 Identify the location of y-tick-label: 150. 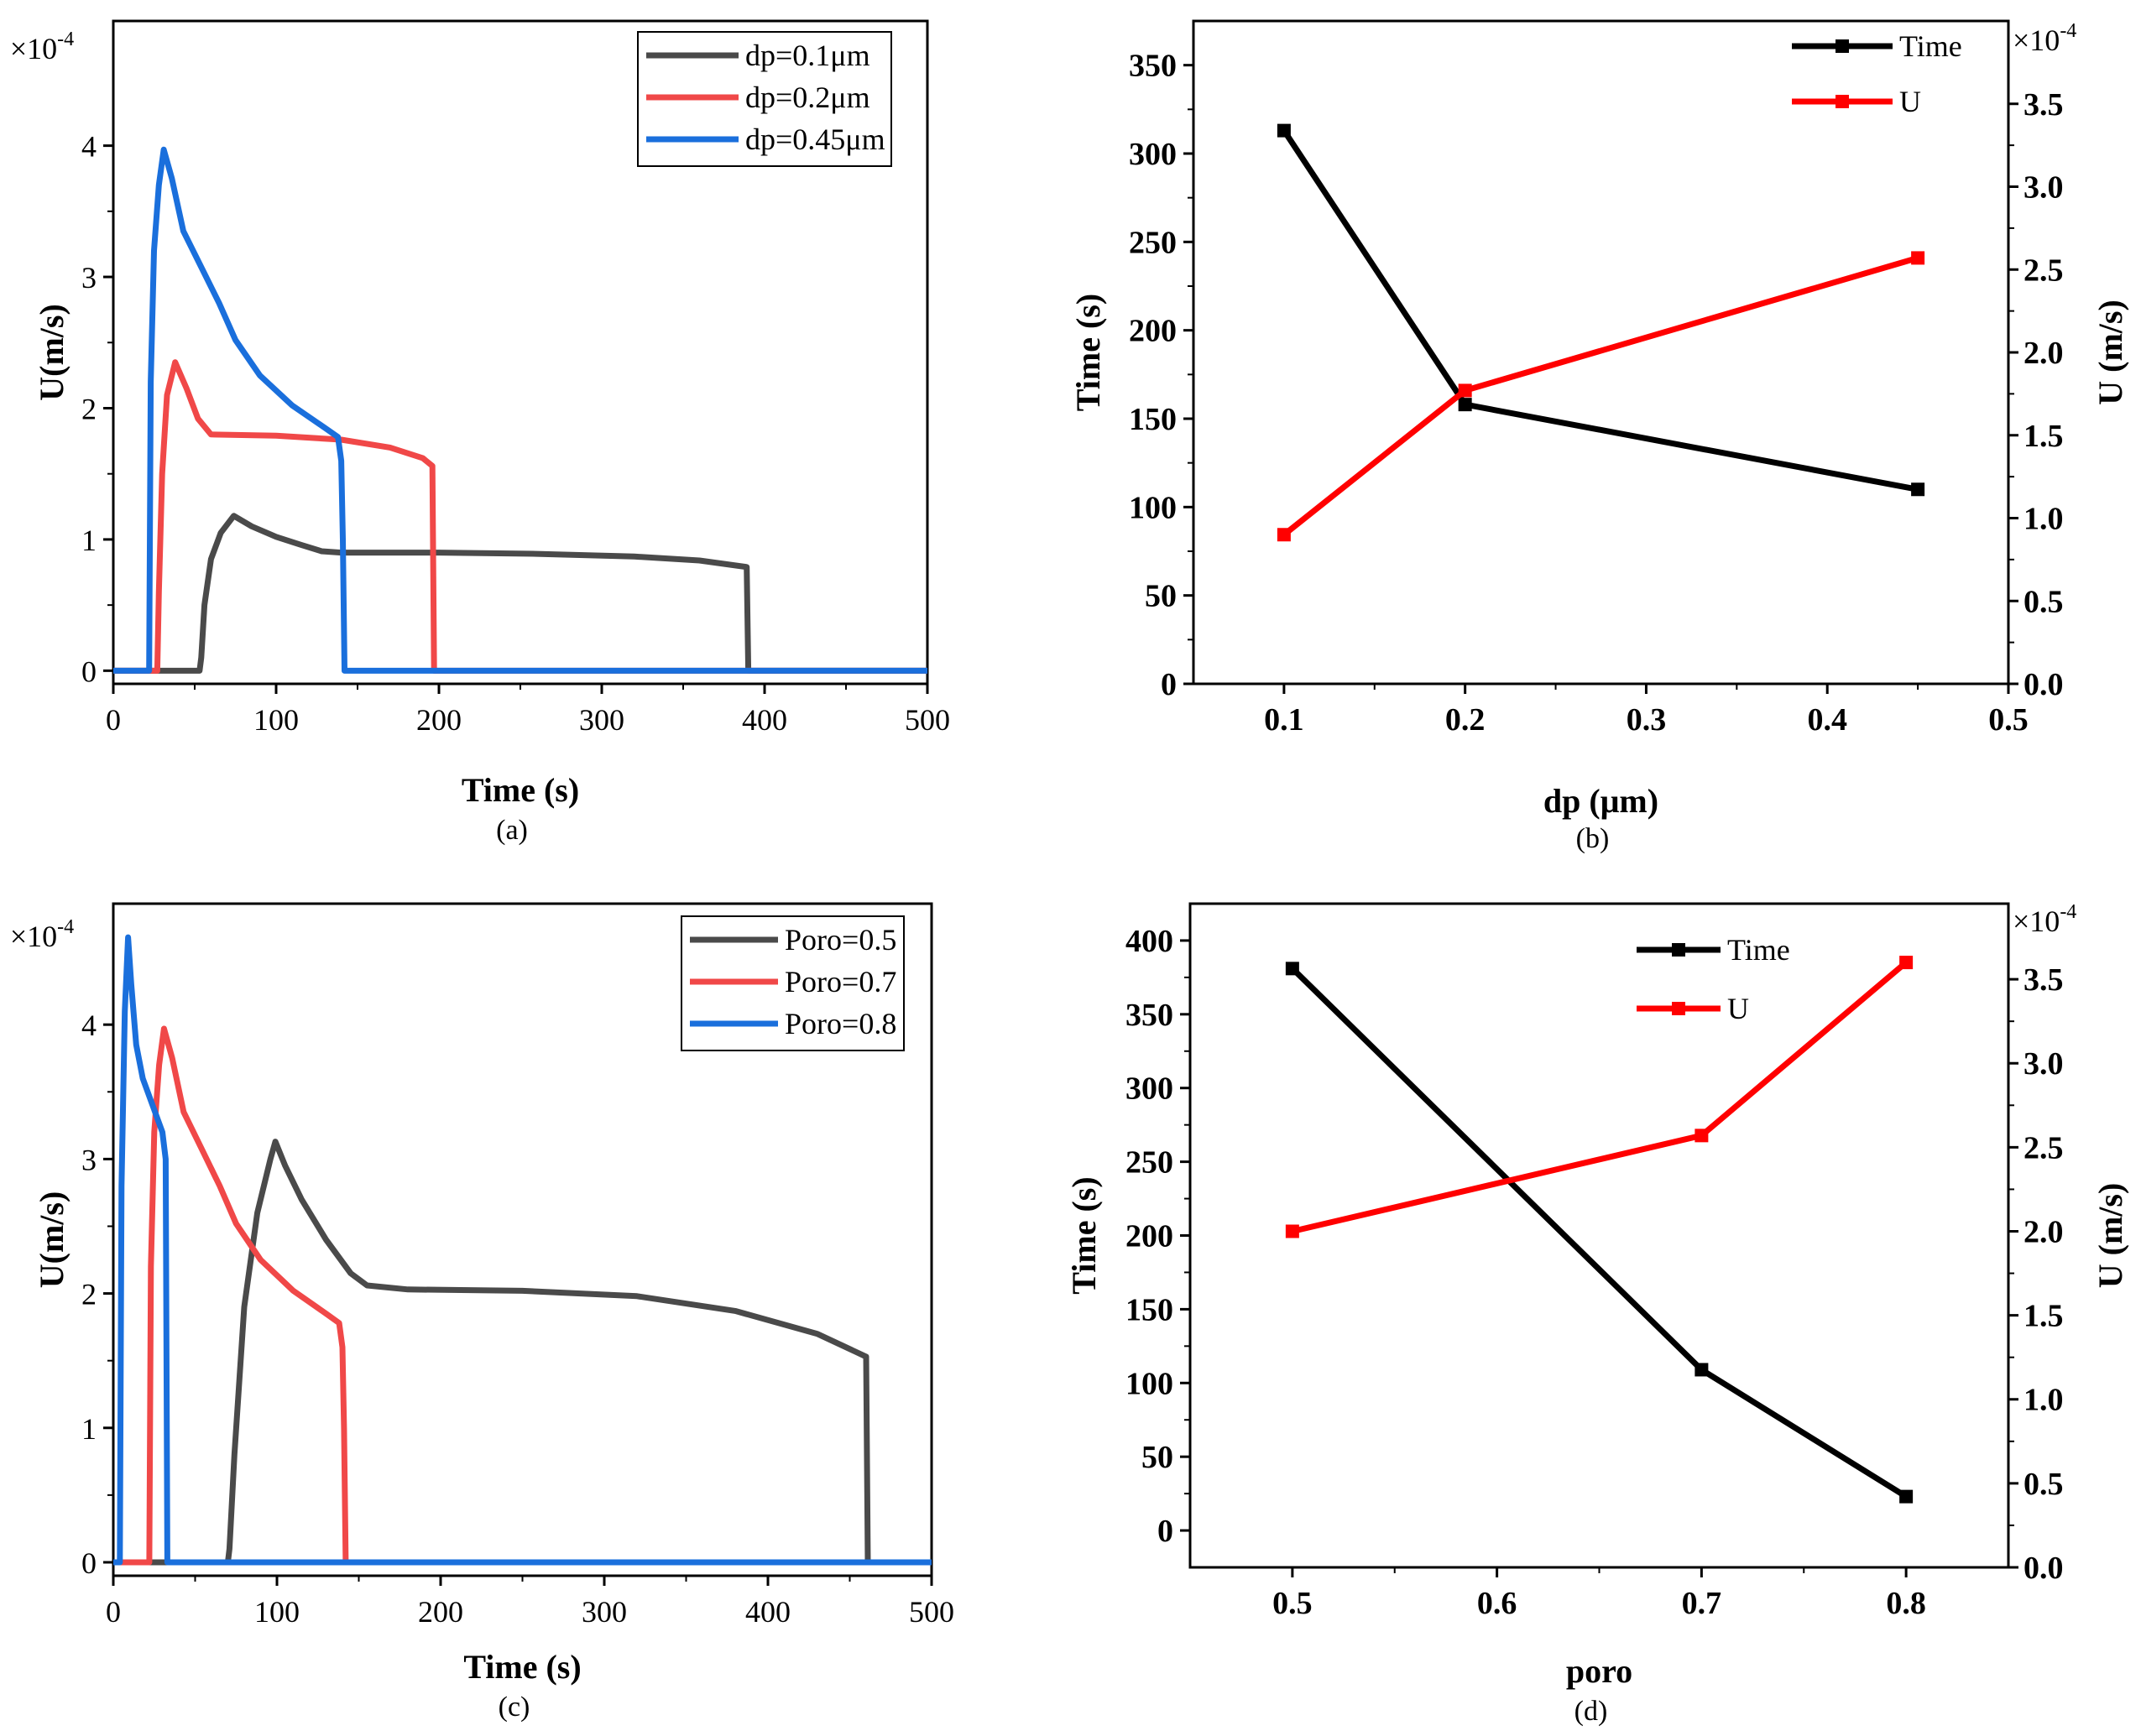
(1153, 419).